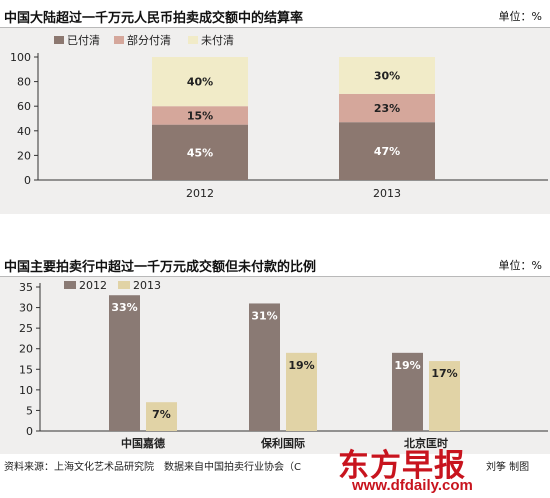  I want to click on x-tick-label: 保利国际, so click(282, 443).